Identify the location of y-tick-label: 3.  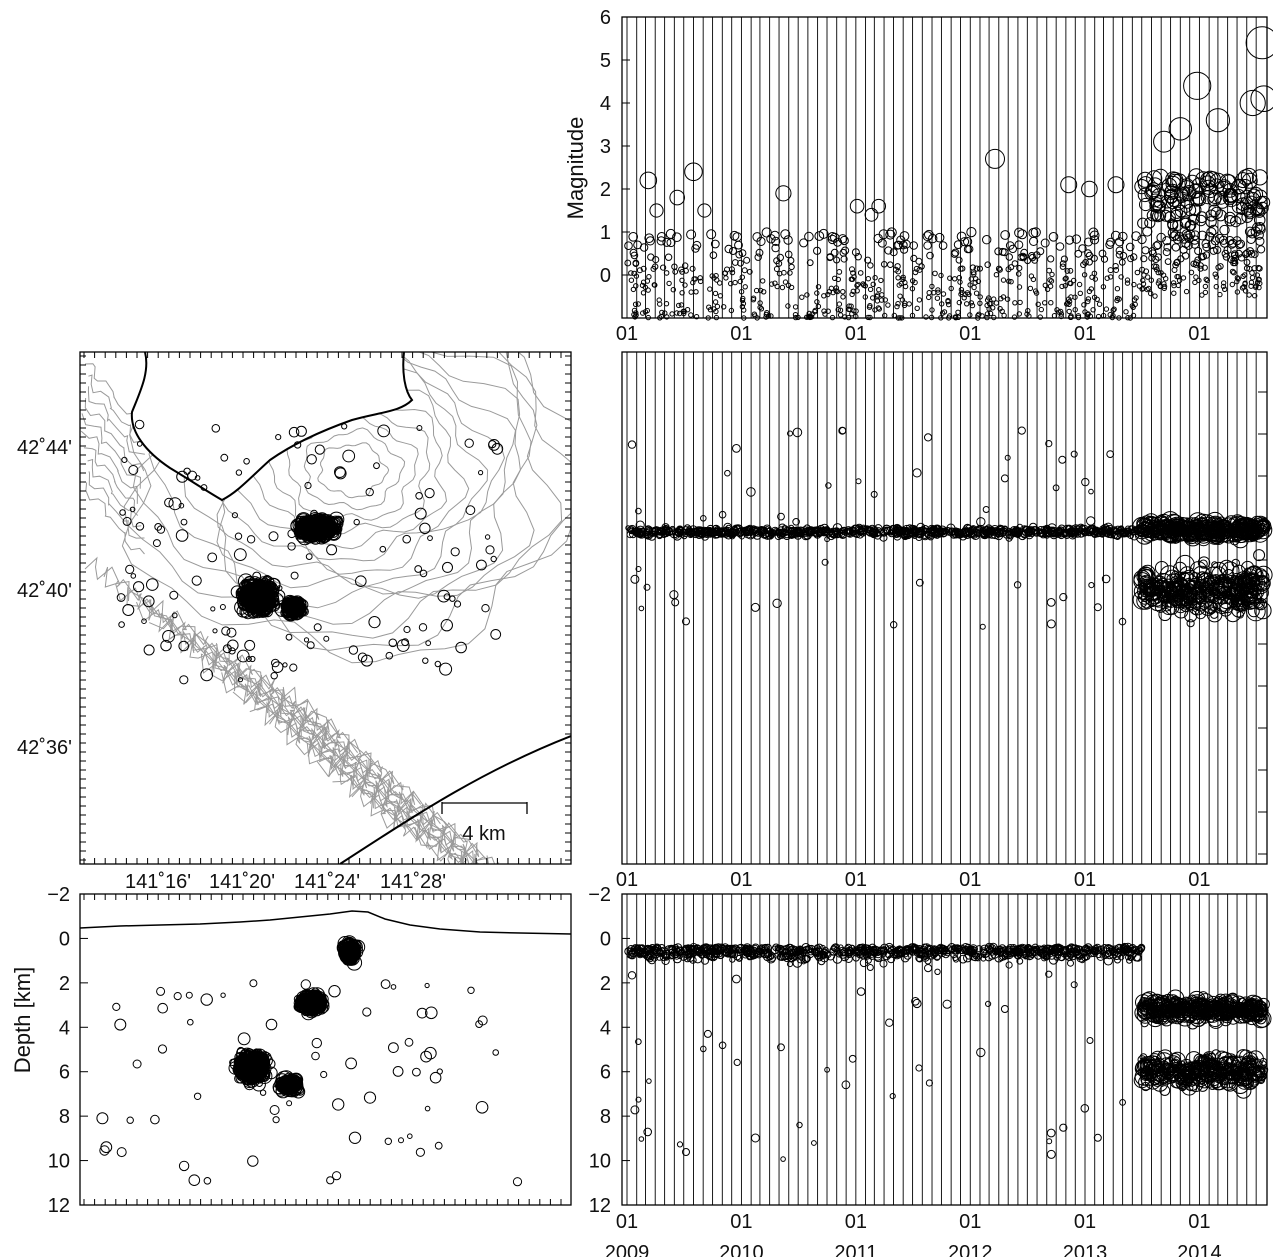
(605, 147).